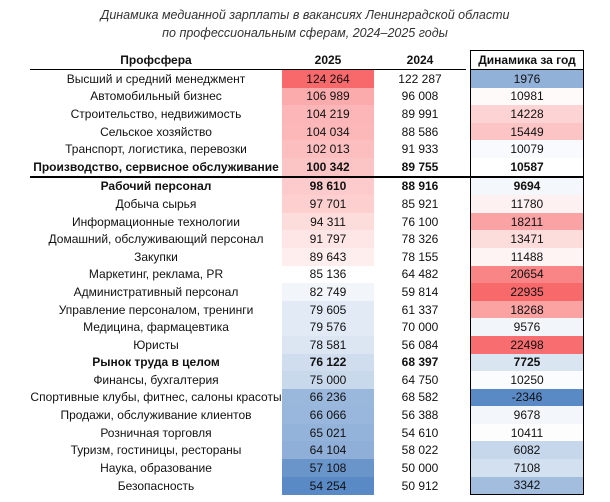  What do you see at coordinates (527, 256) in the screenshot?
I see `cell: 11488` at bounding box center [527, 256].